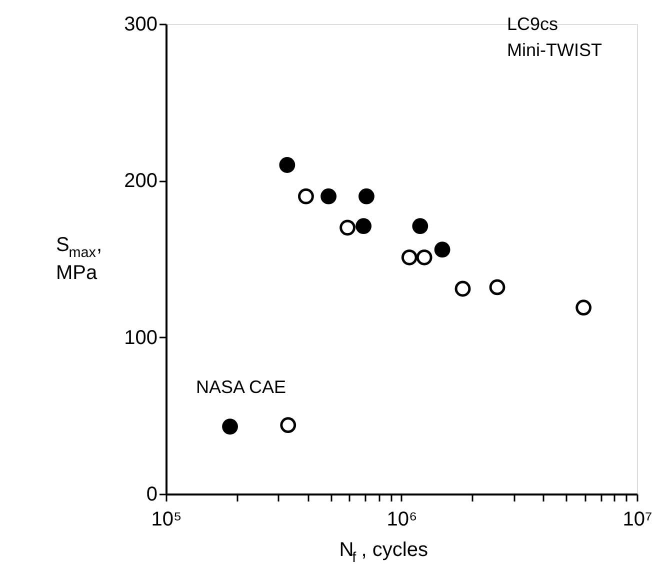  I want to click on y-tick-label: 200, so click(141, 181).